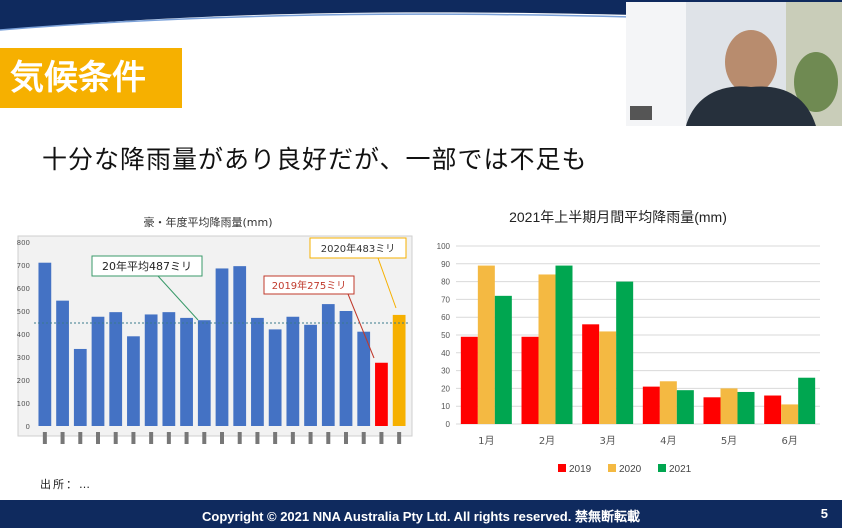  What do you see at coordinates (445, 388) in the screenshot?
I see `y-tick-label: 20` at bounding box center [445, 388].